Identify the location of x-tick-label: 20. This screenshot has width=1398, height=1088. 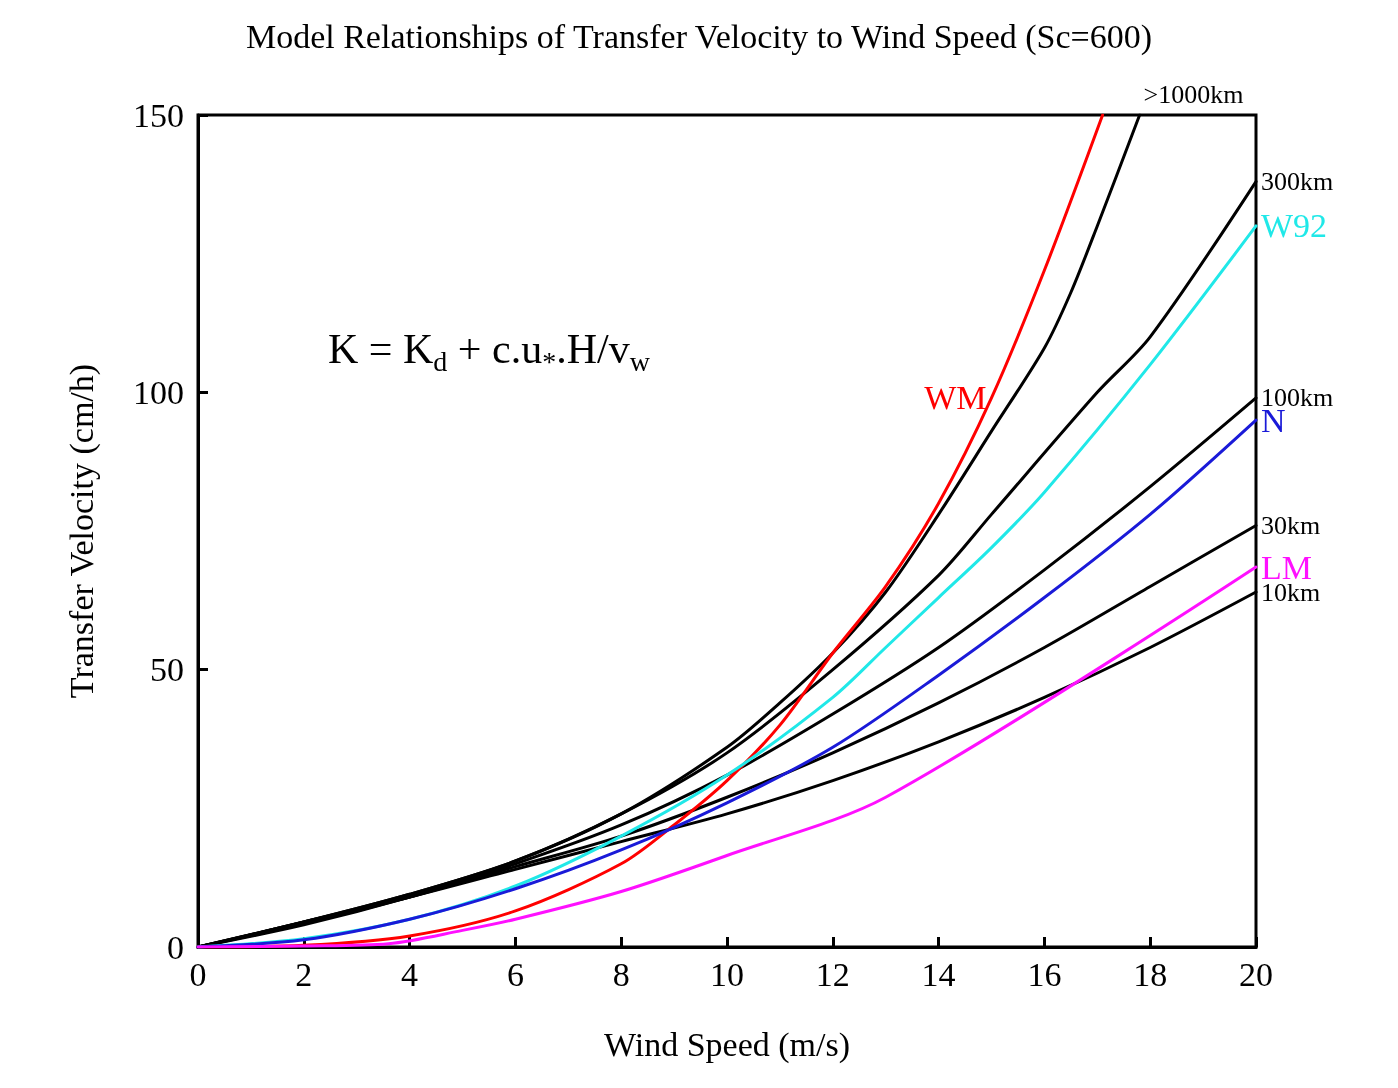
(1256, 974).